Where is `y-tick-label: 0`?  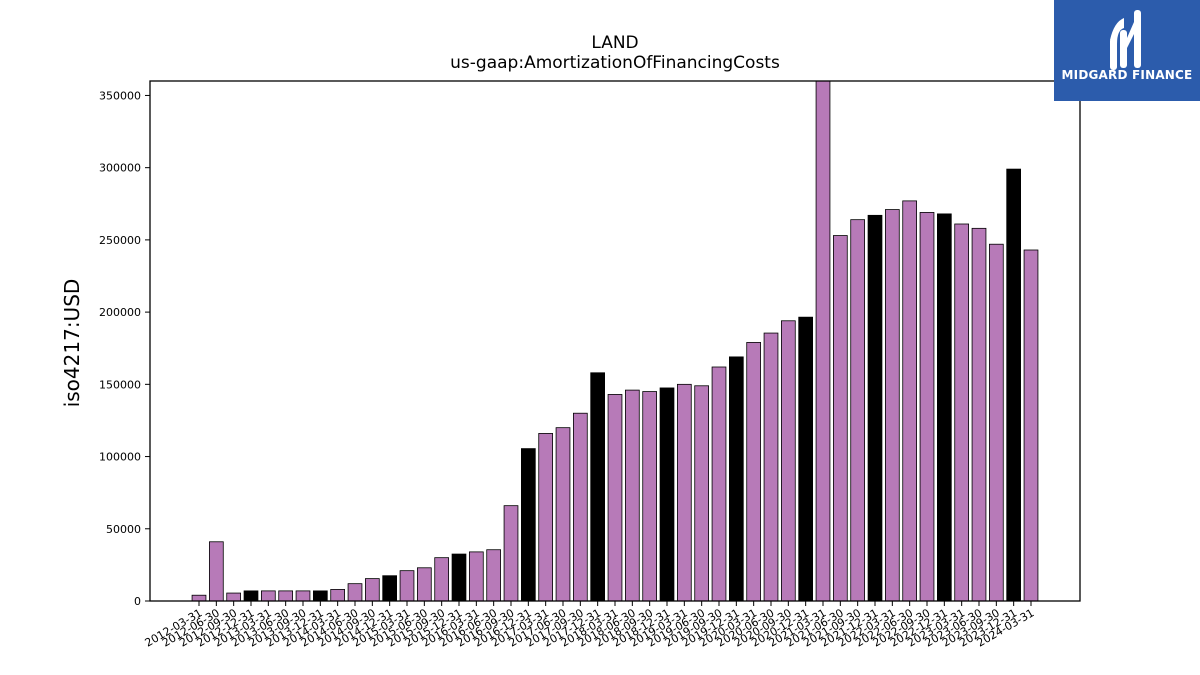
y-tick-label: 0 is located at coordinates (137, 601).